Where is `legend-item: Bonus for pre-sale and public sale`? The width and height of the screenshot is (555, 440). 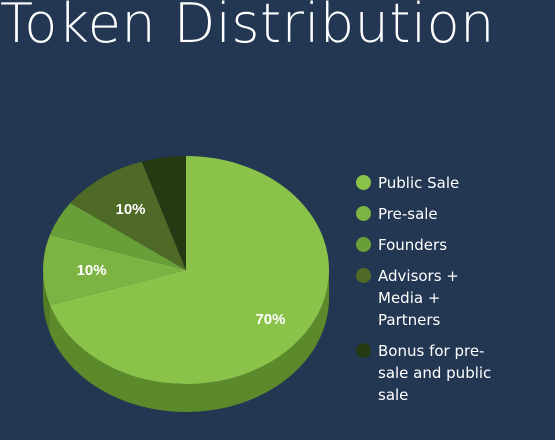 legend-item: Bonus for pre-sale and public sale is located at coordinates (451, 373).